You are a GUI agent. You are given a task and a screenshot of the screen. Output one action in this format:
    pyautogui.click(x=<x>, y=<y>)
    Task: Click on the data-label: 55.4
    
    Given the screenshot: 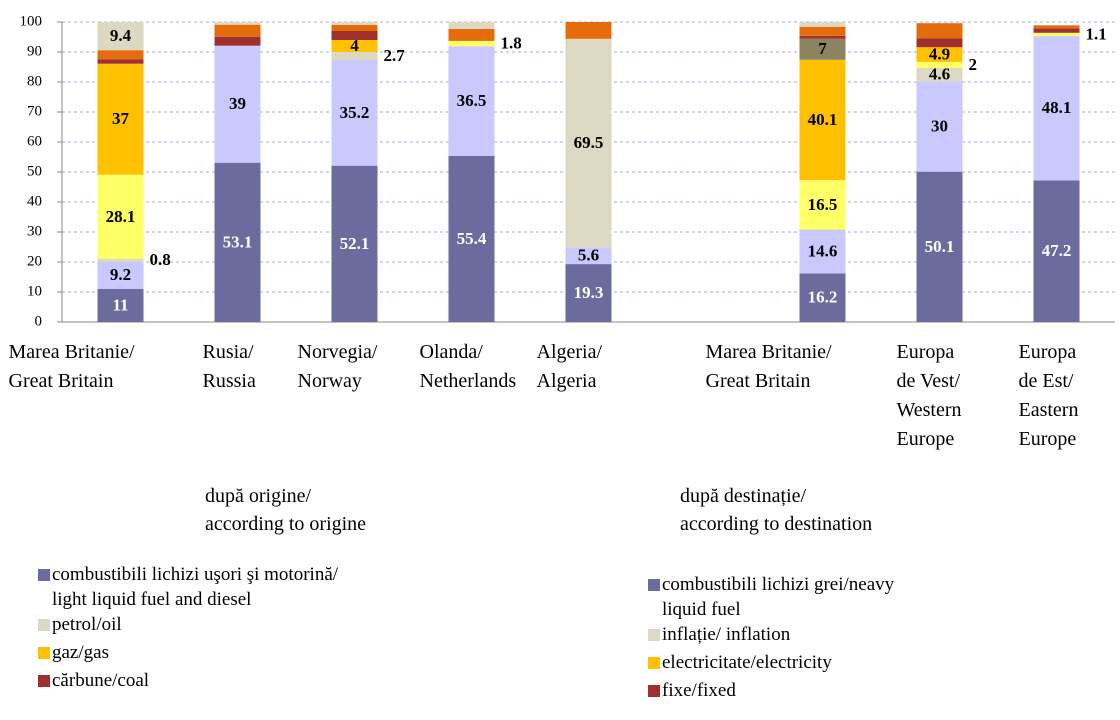 What is the action you would take?
    pyautogui.click(x=472, y=238)
    